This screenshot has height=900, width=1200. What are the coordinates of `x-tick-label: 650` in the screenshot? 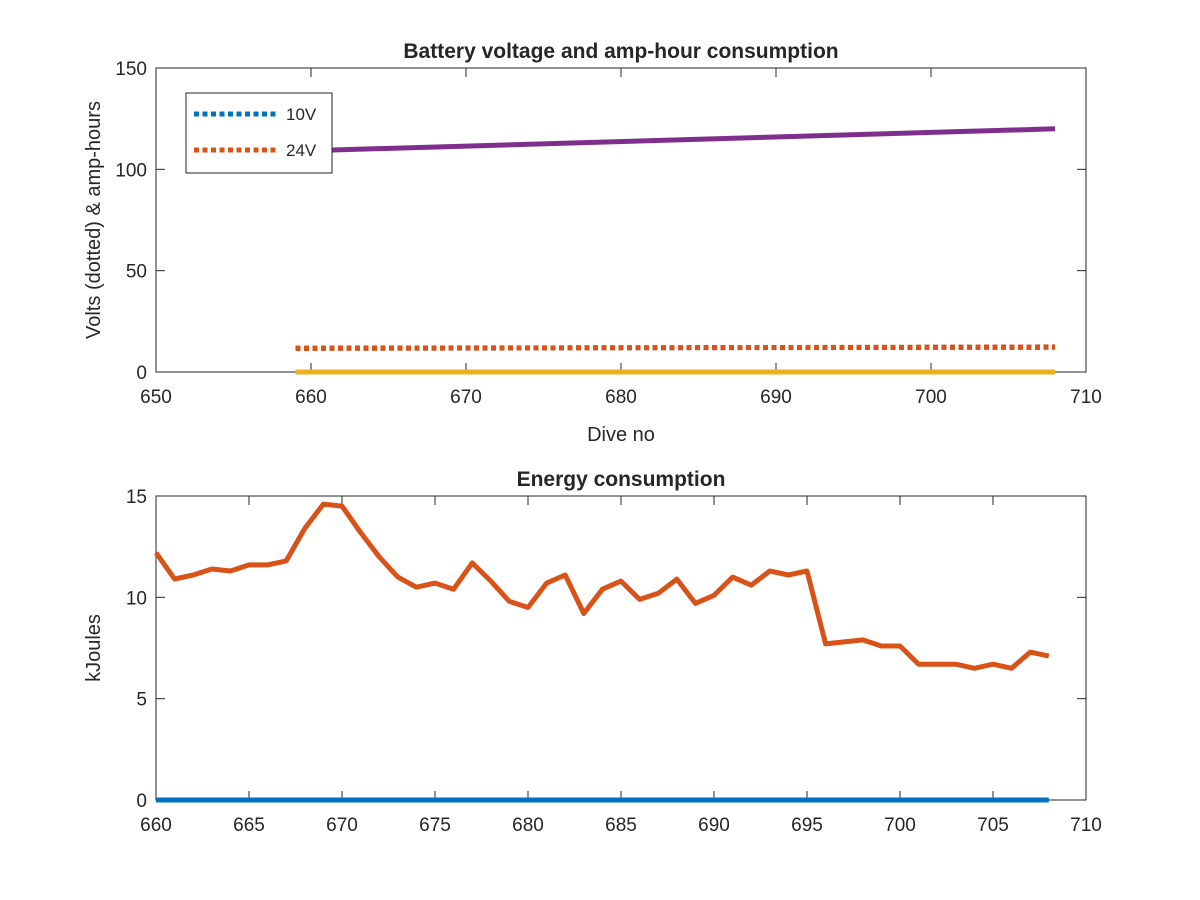 It's located at (156, 397).